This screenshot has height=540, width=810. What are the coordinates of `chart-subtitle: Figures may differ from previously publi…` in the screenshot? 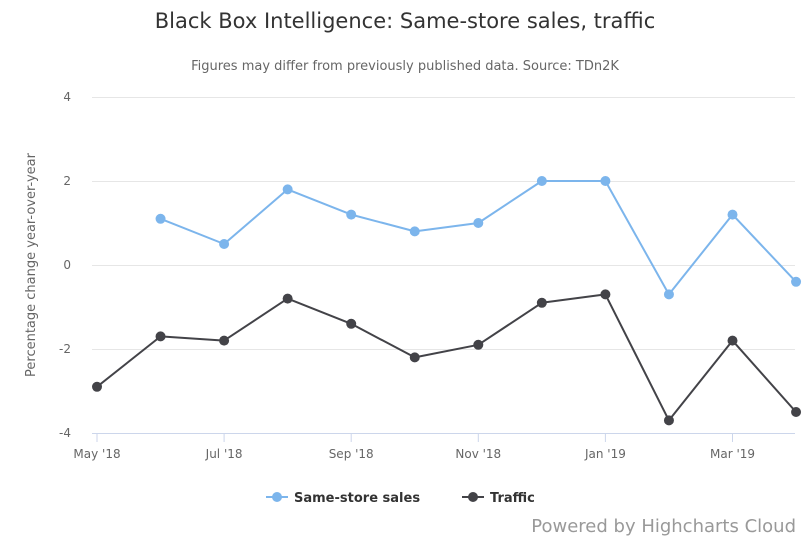 It's located at (405, 66).